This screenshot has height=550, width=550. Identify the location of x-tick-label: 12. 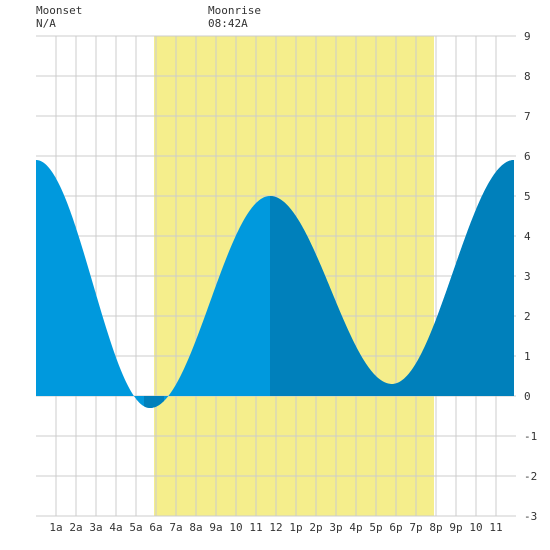
(275, 527).